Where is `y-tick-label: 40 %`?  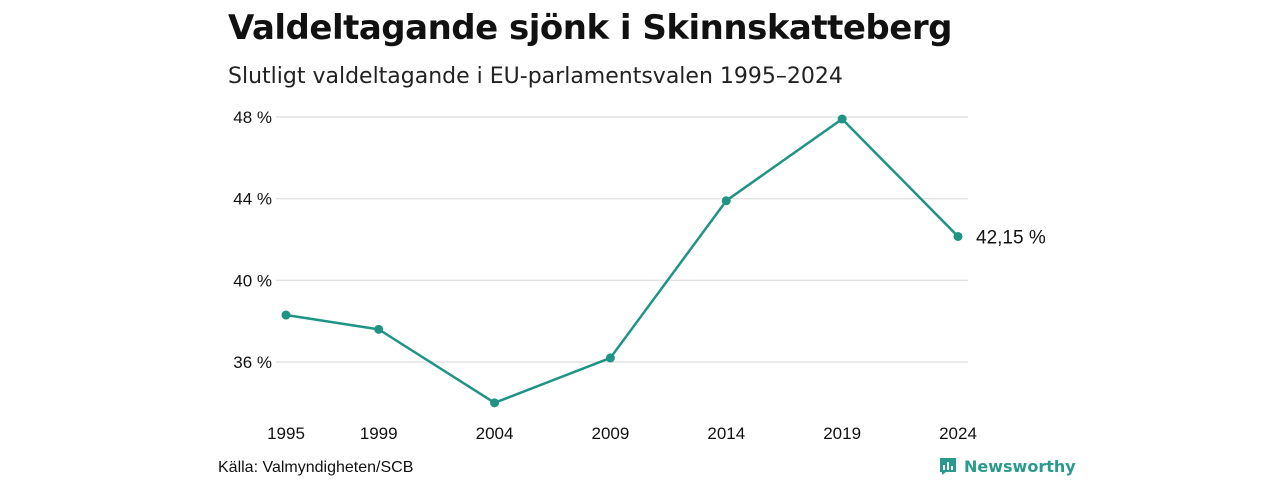
y-tick-label: 40 % is located at coordinates (252, 280).